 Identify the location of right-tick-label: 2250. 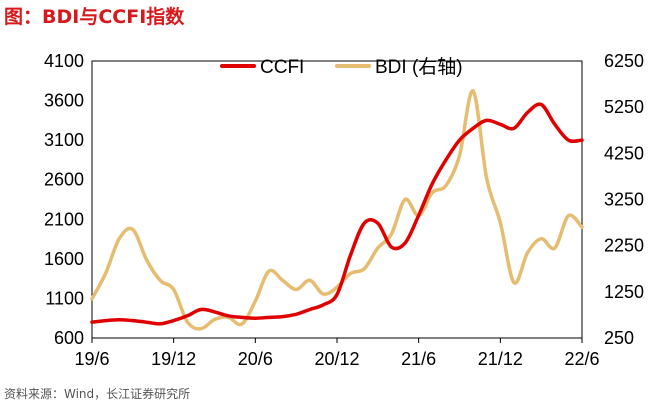
(624, 246).